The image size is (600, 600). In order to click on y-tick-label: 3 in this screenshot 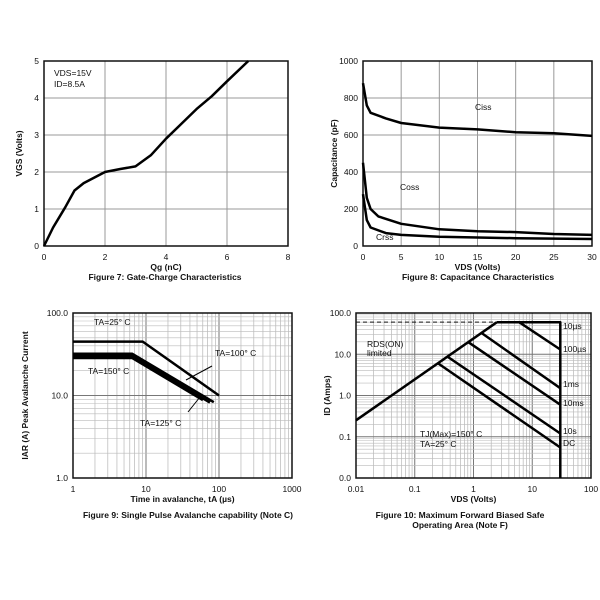, I will do `click(36, 135)`.